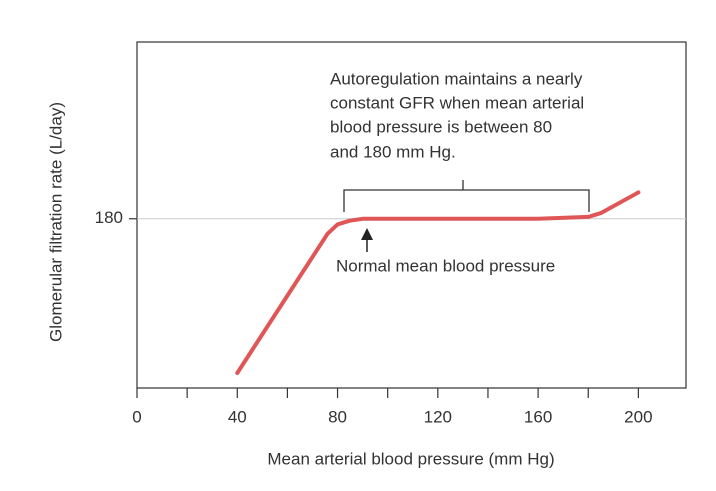  Describe the element at coordinates (538, 416) in the screenshot. I see `x-tick-label: 160` at that location.